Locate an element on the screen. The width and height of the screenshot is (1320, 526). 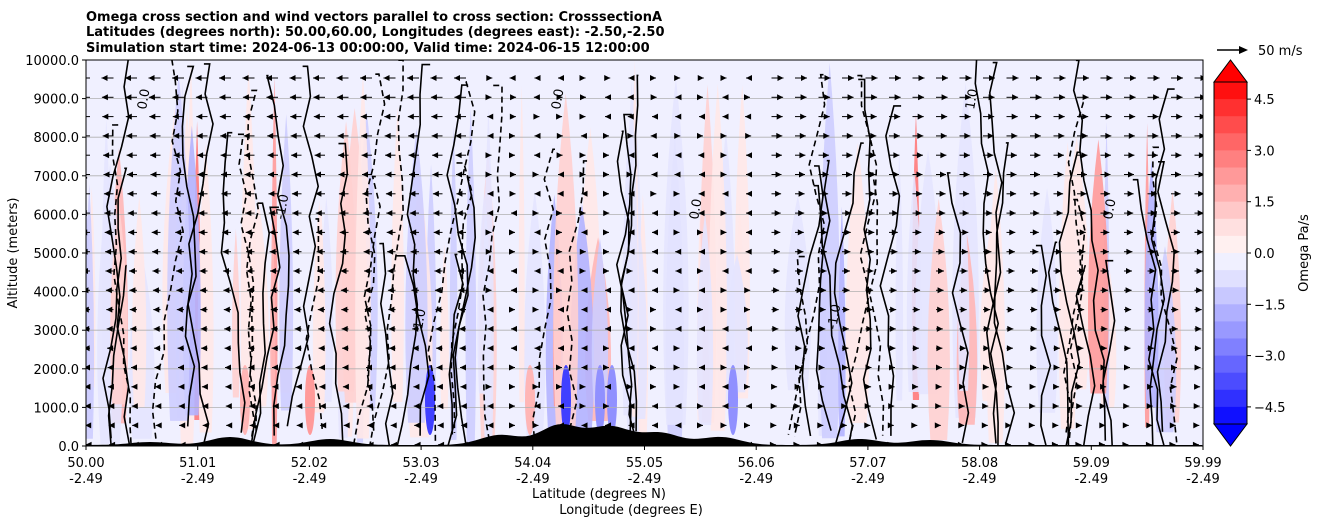
y-tick-label: 6000.0 is located at coordinates (57, 215).